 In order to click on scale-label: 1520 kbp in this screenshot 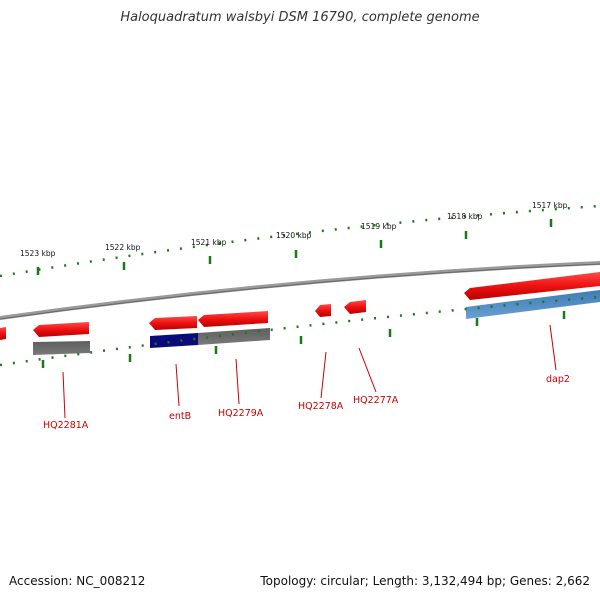, I will do `click(294, 235)`.